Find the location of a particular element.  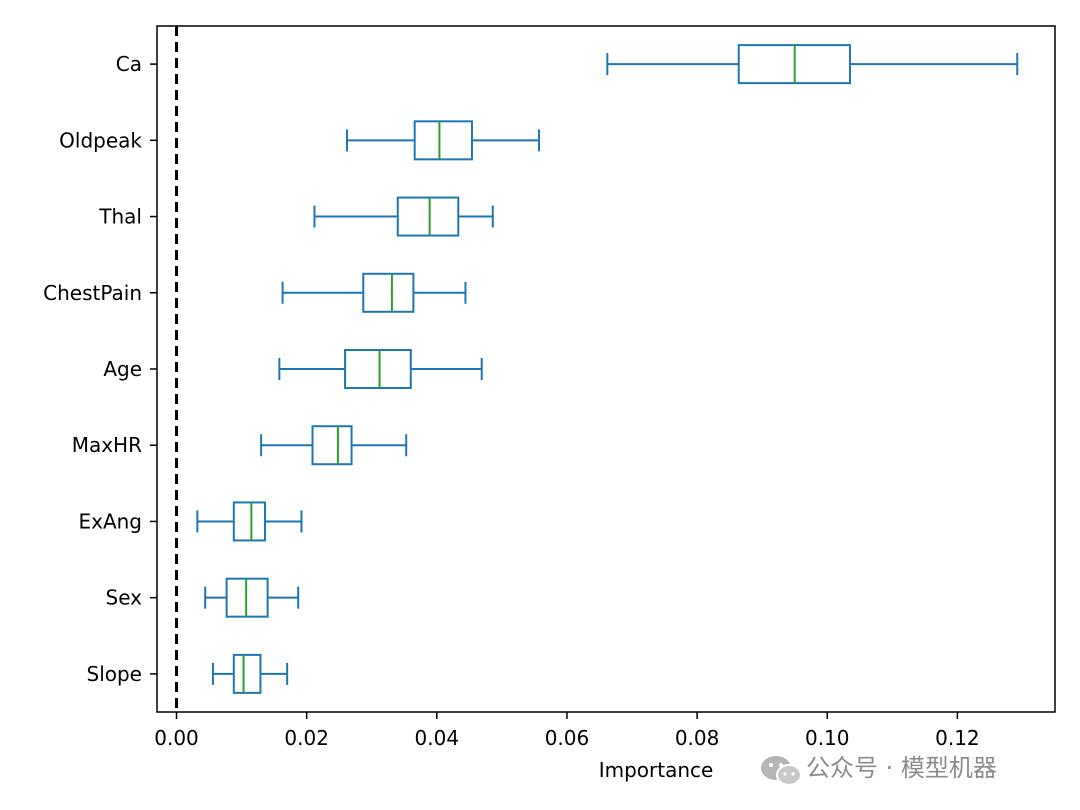

box-oldpeak: Oldpeak is located at coordinates (299, 140).